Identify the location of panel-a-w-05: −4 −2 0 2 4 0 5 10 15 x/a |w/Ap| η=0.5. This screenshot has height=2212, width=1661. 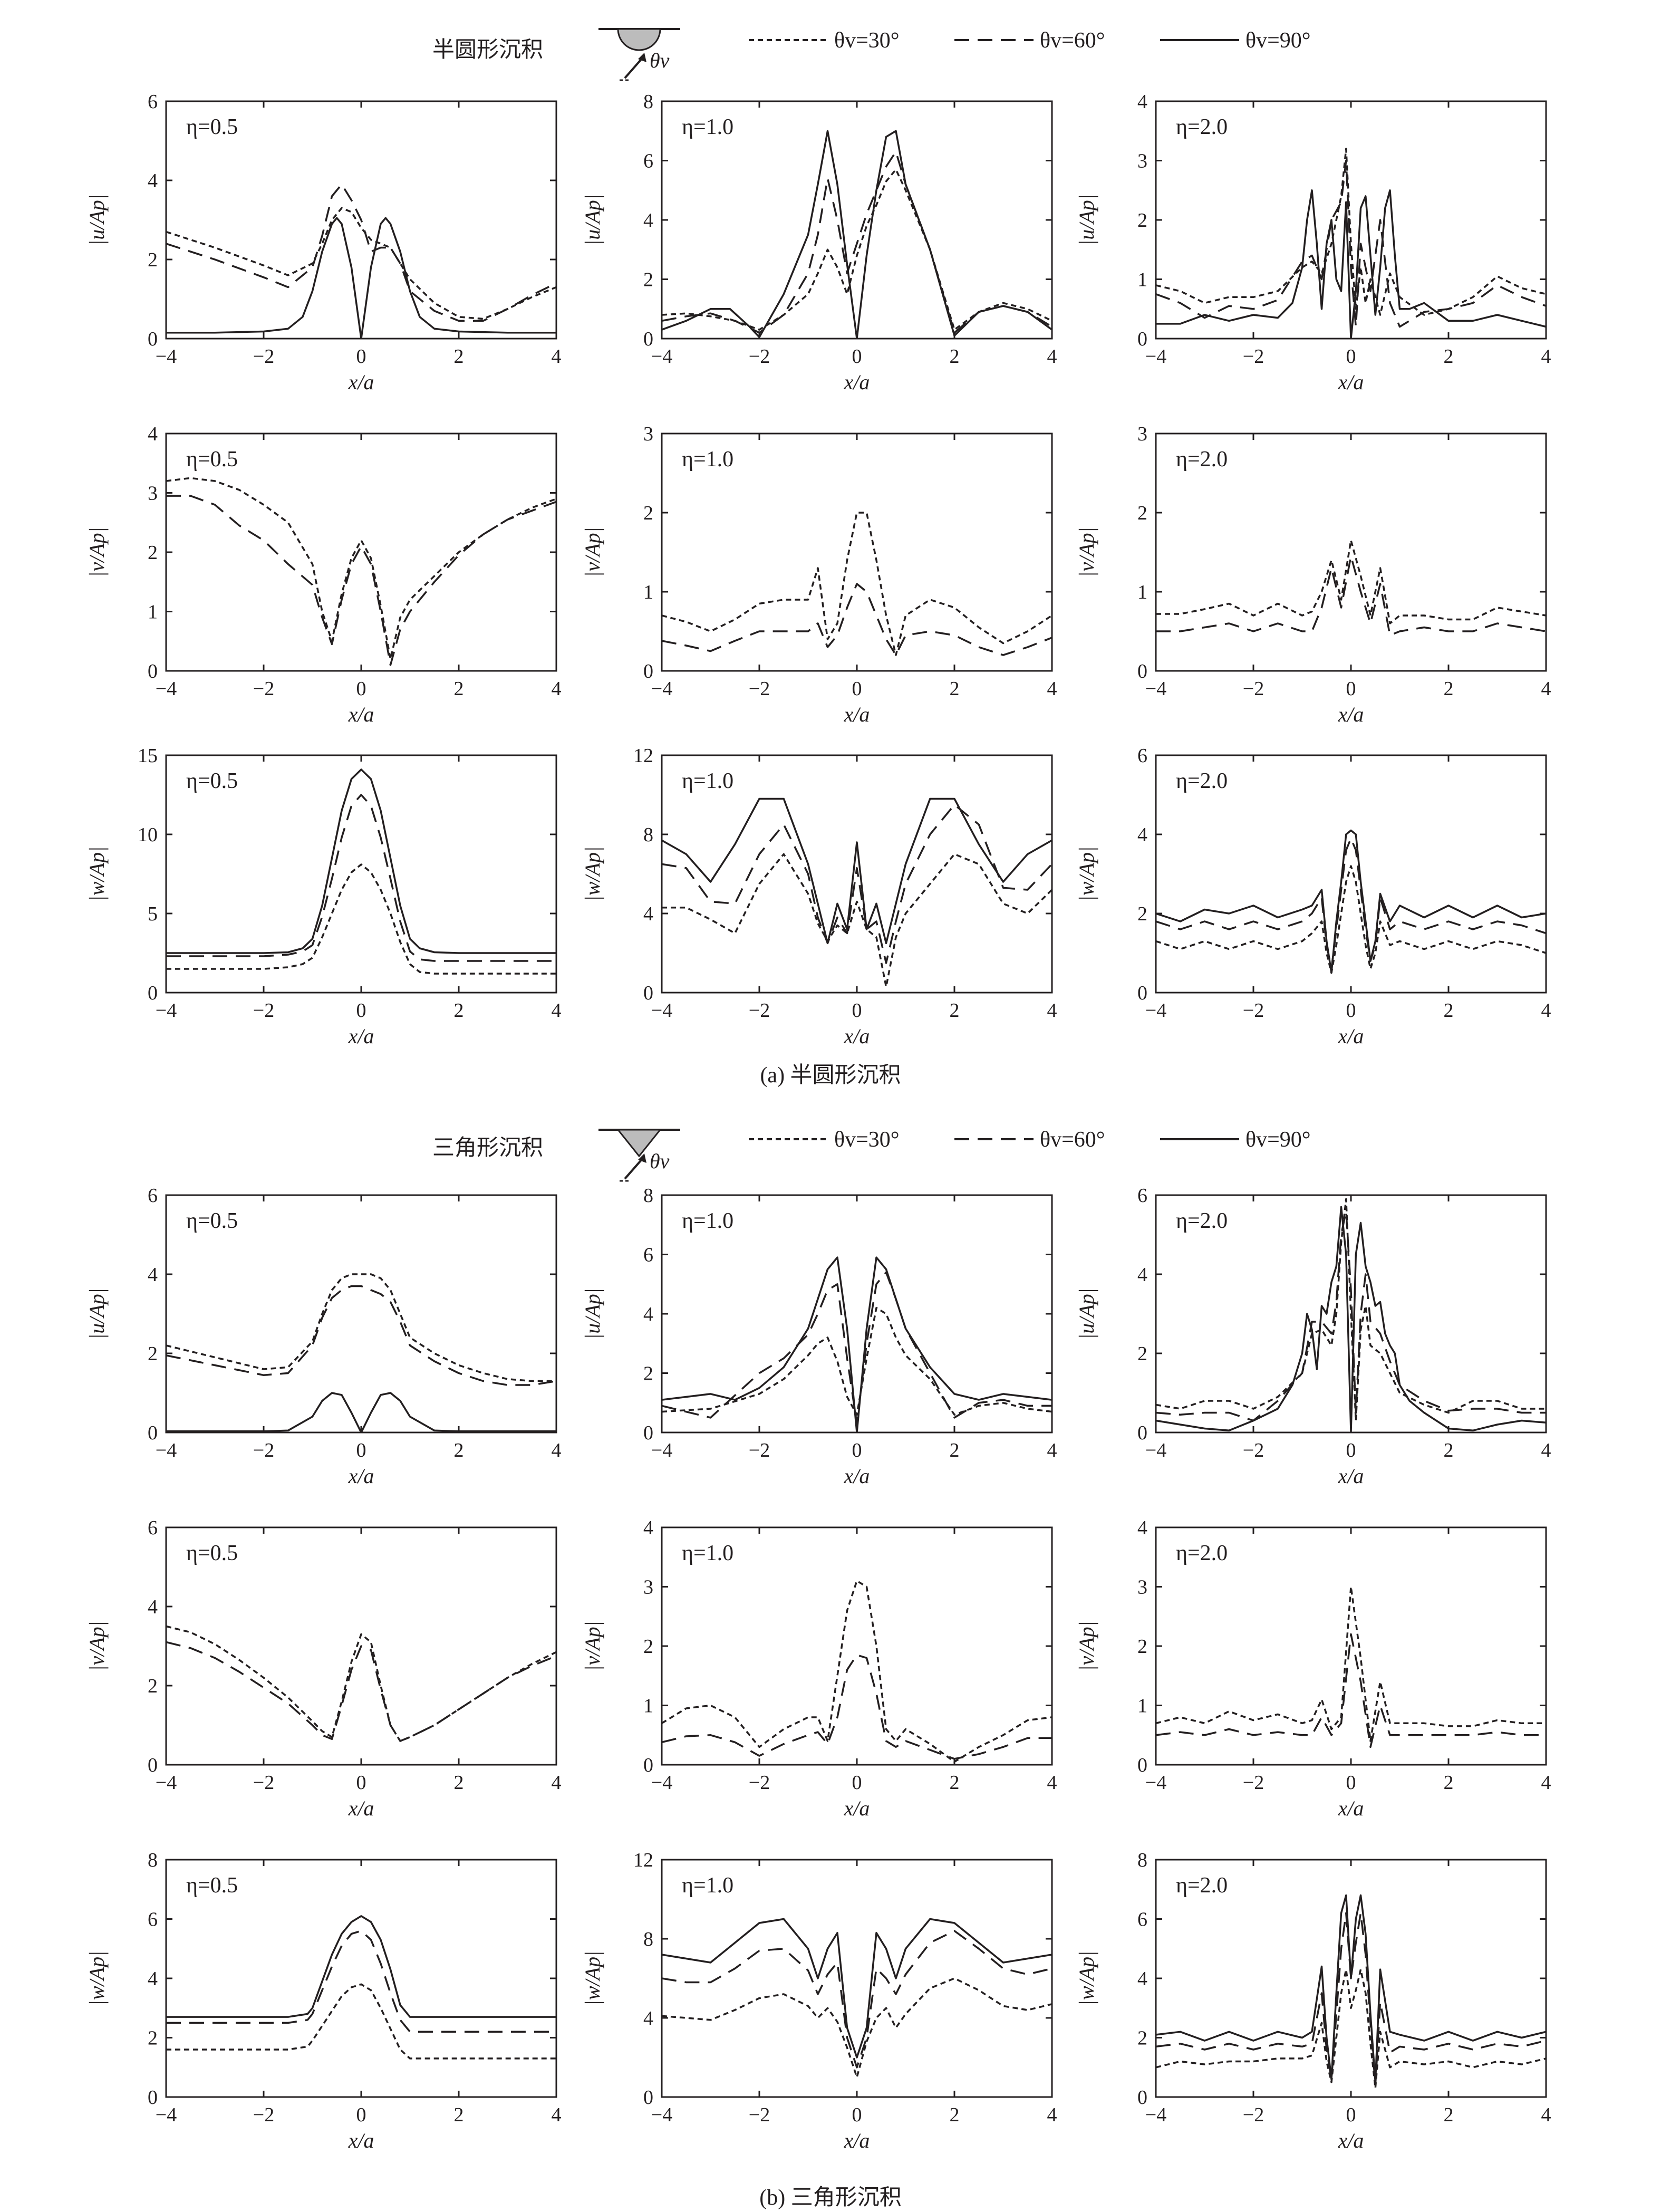
(323, 896).